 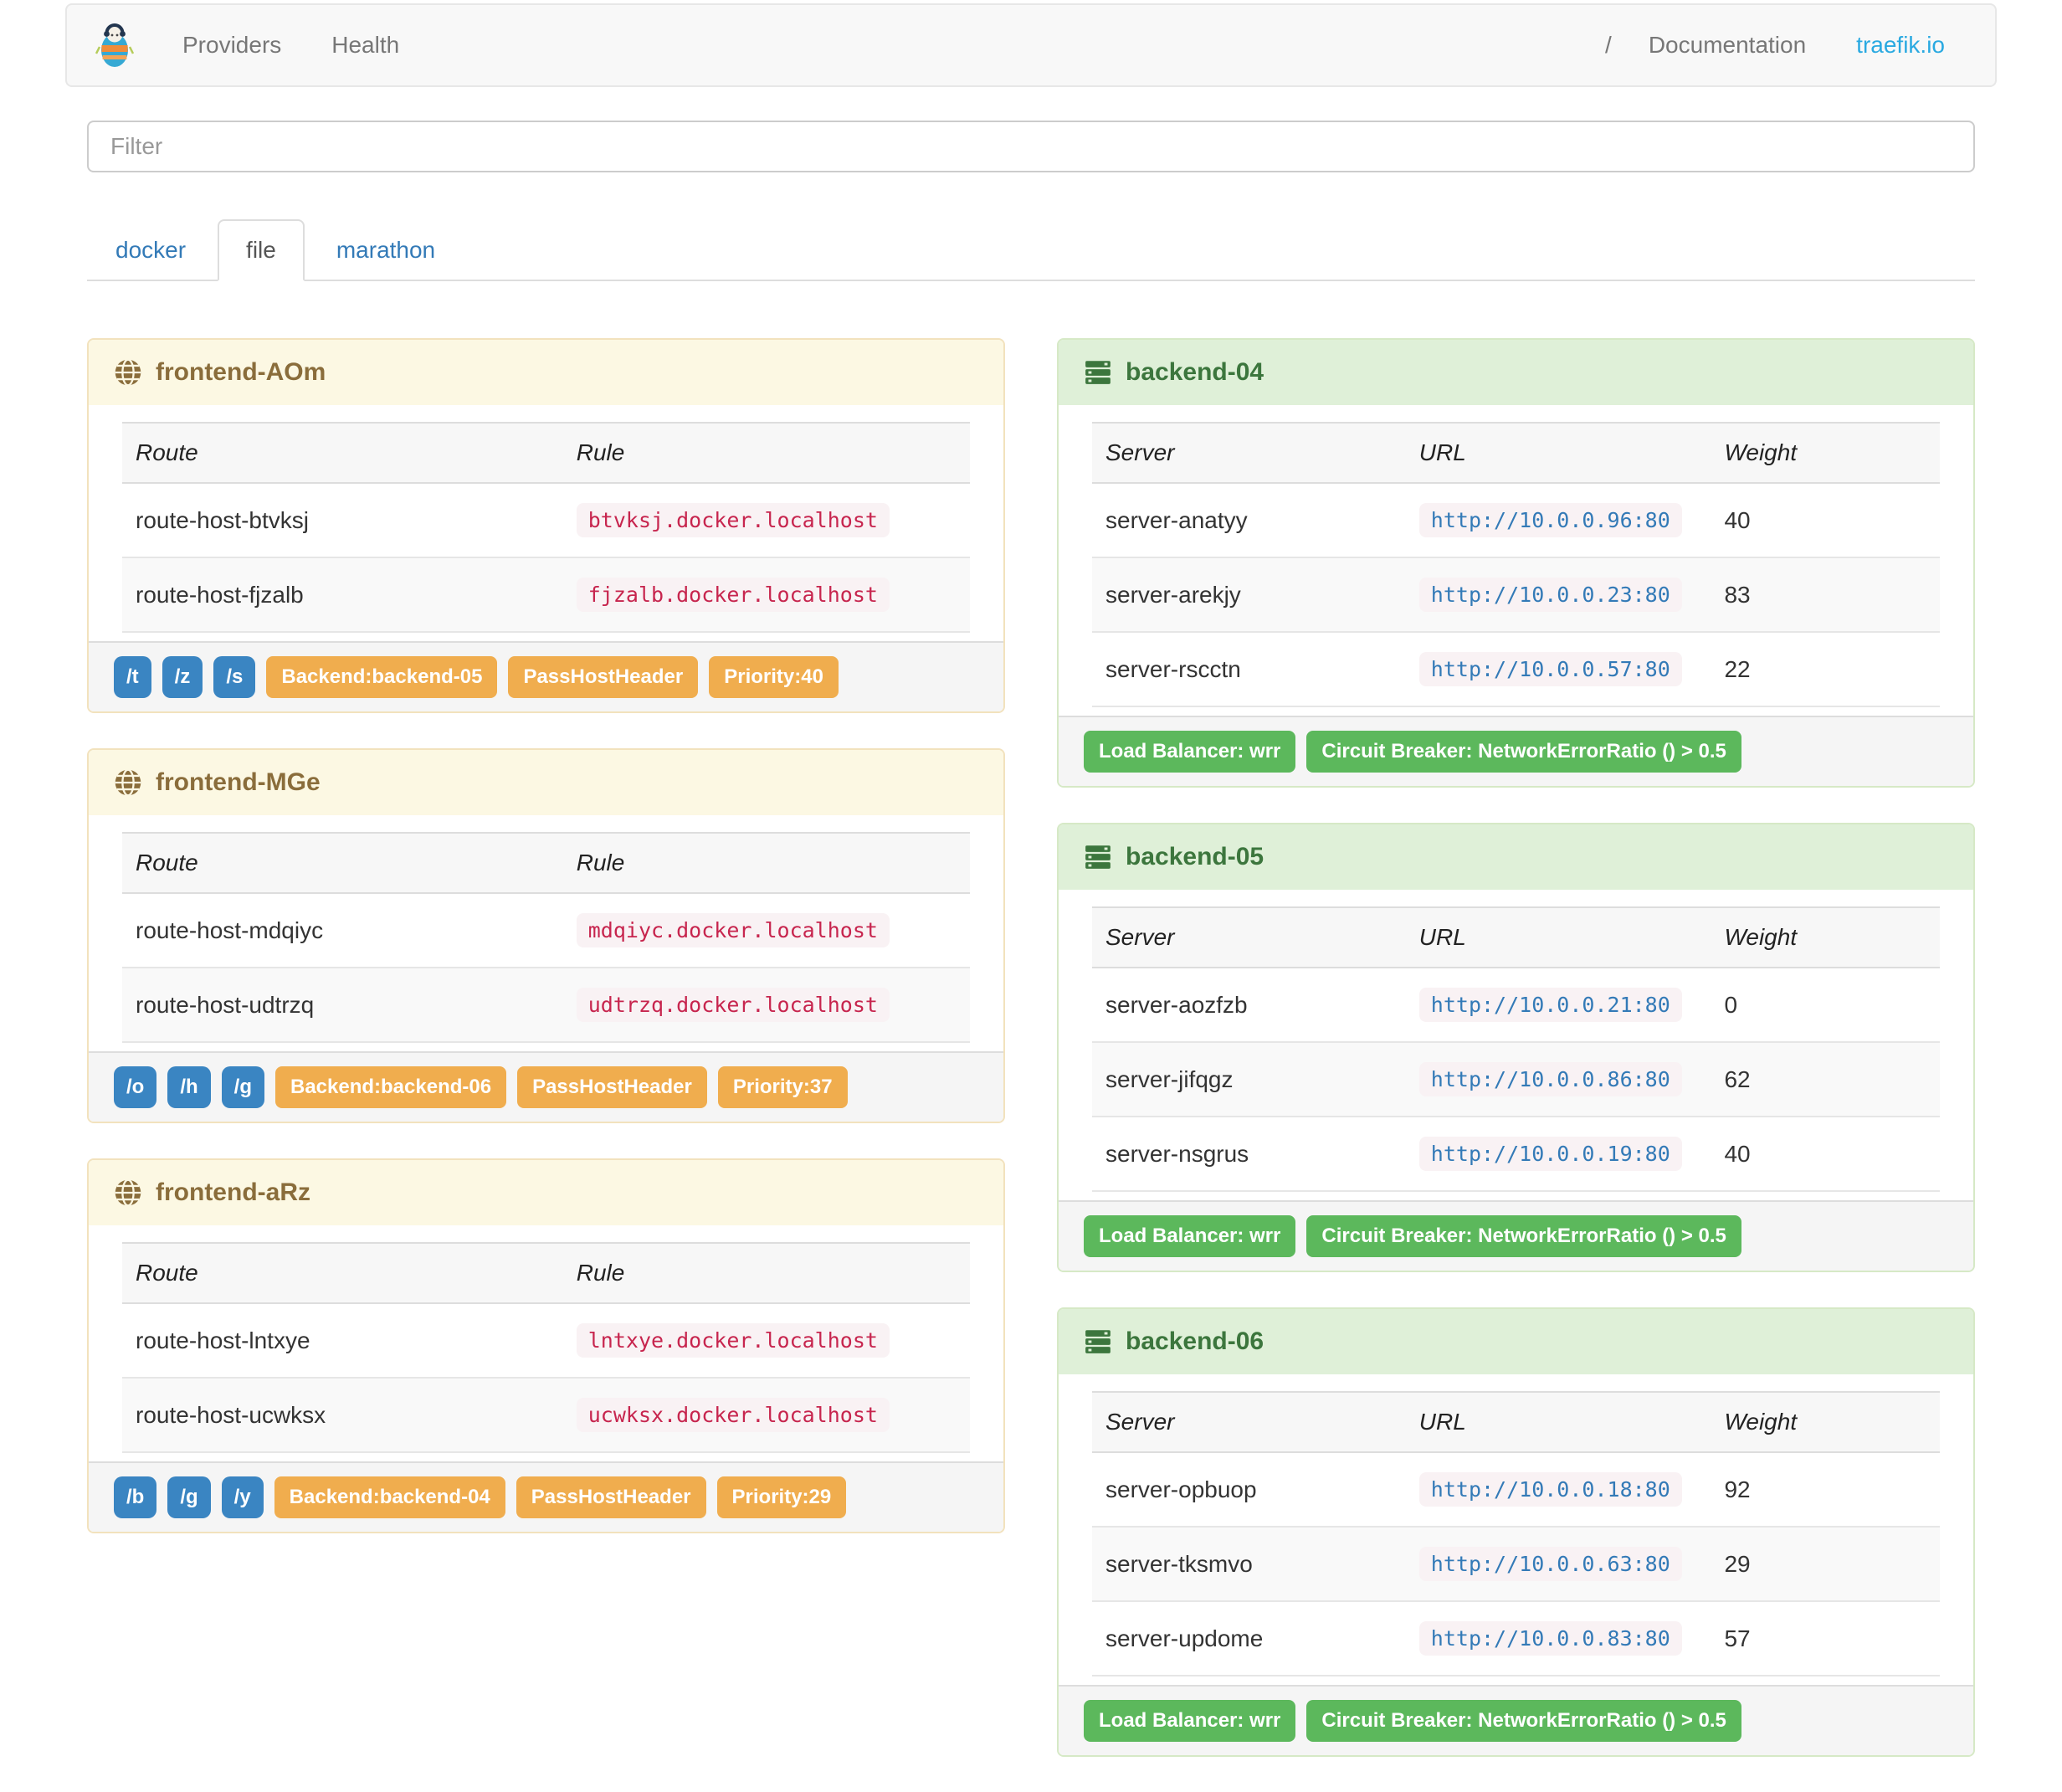 What do you see at coordinates (1825, 1490) in the screenshot?
I see `server-weight: 92` at bounding box center [1825, 1490].